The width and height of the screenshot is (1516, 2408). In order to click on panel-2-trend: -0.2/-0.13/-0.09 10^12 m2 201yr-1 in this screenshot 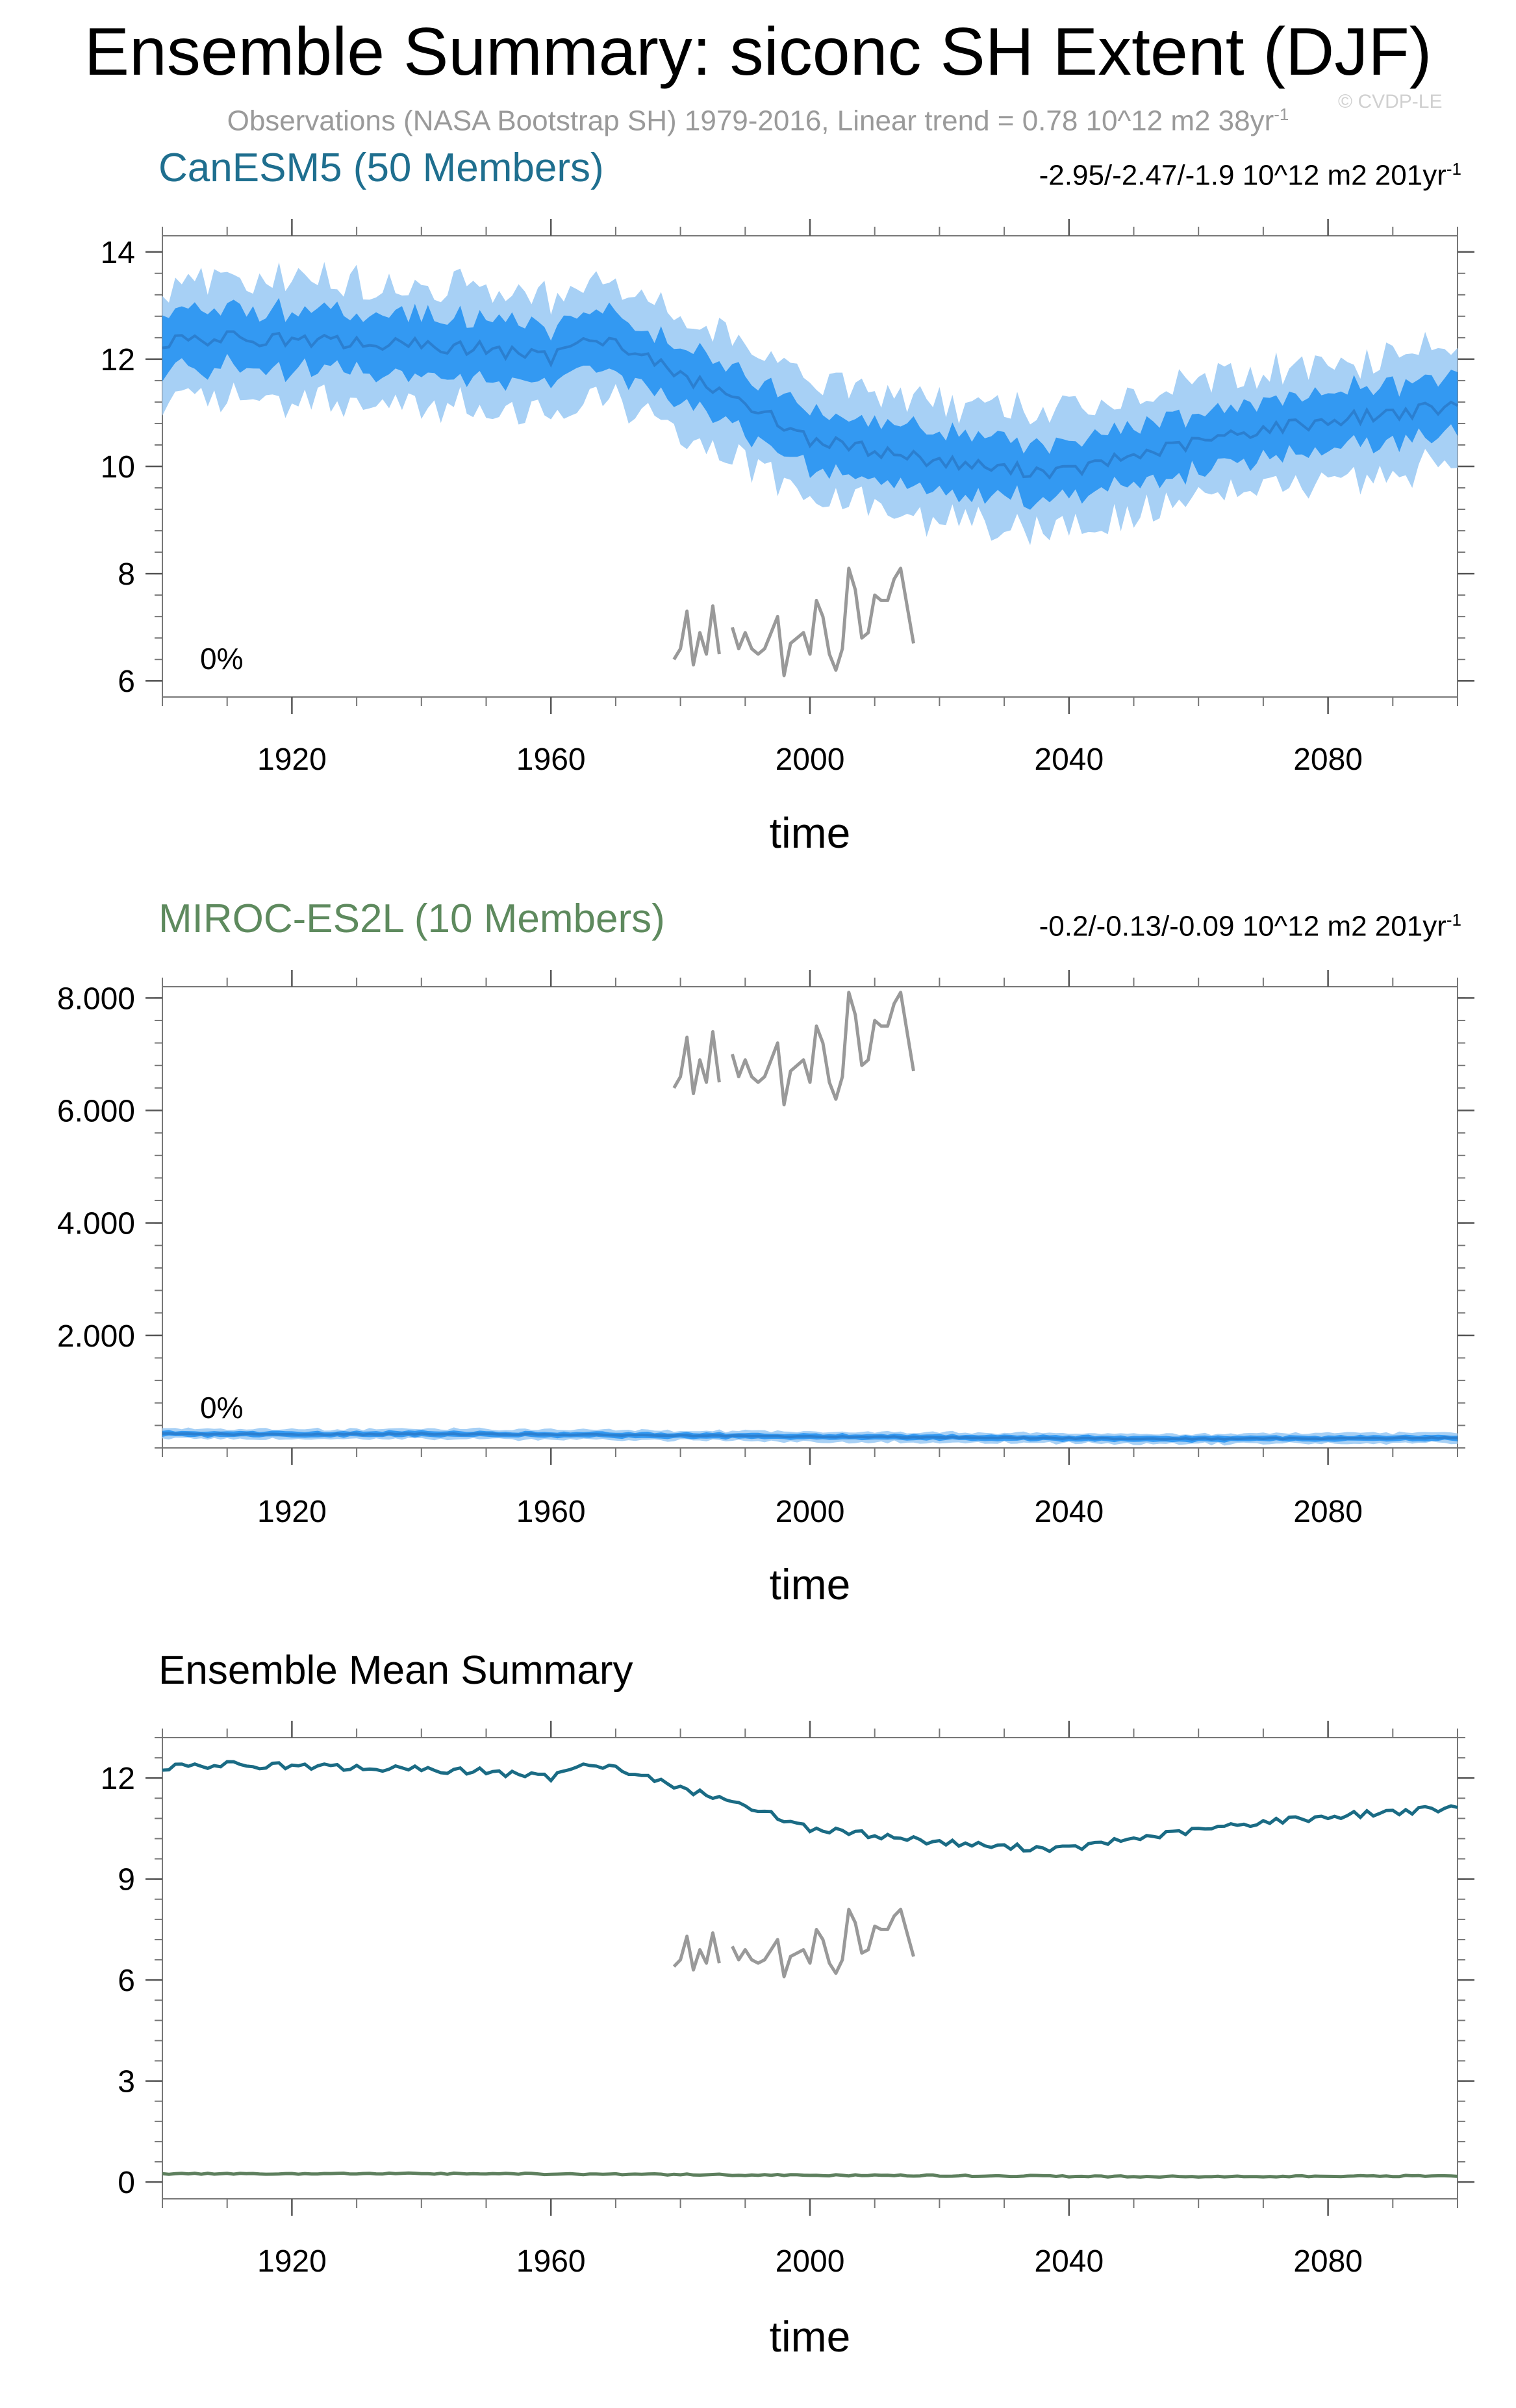, I will do `click(1250, 923)`.